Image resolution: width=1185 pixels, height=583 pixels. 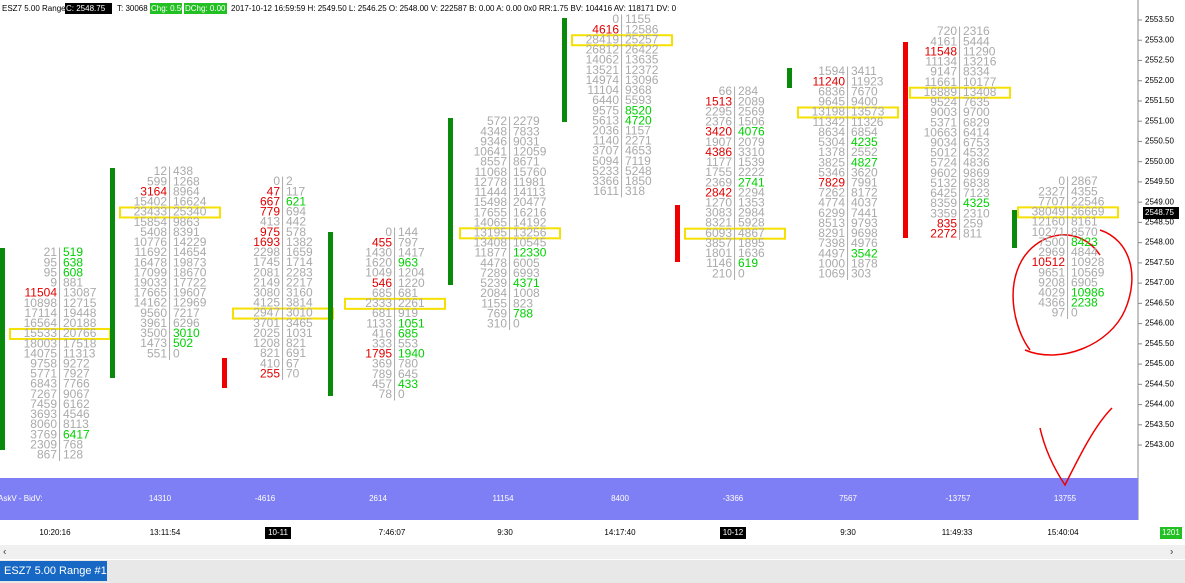 I want to click on bid-volume: 413, so click(x=270, y=222).